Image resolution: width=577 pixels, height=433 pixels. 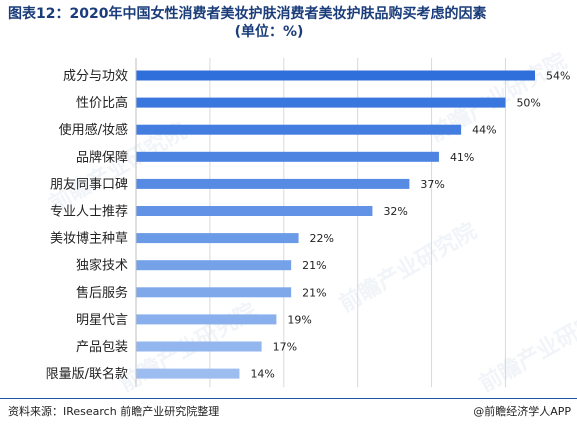 I want to click on category-label: 独家技术, so click(x=102, y=266).